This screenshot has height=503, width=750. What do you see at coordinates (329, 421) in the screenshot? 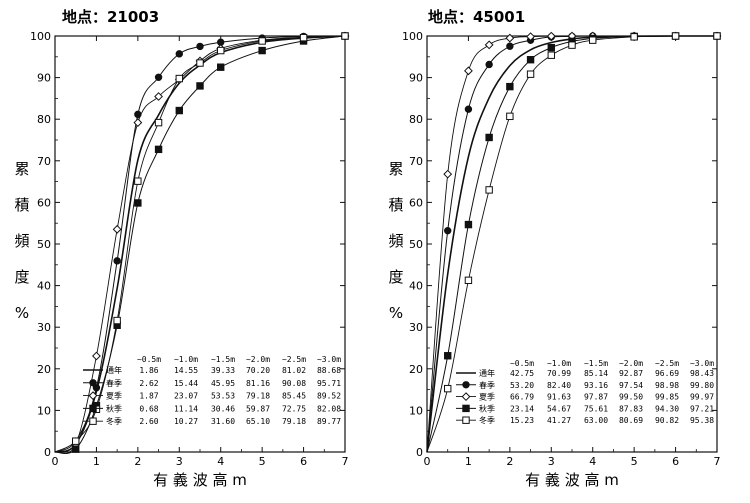
I see `table-cell: 89.77` at bounding box center [329, 421].